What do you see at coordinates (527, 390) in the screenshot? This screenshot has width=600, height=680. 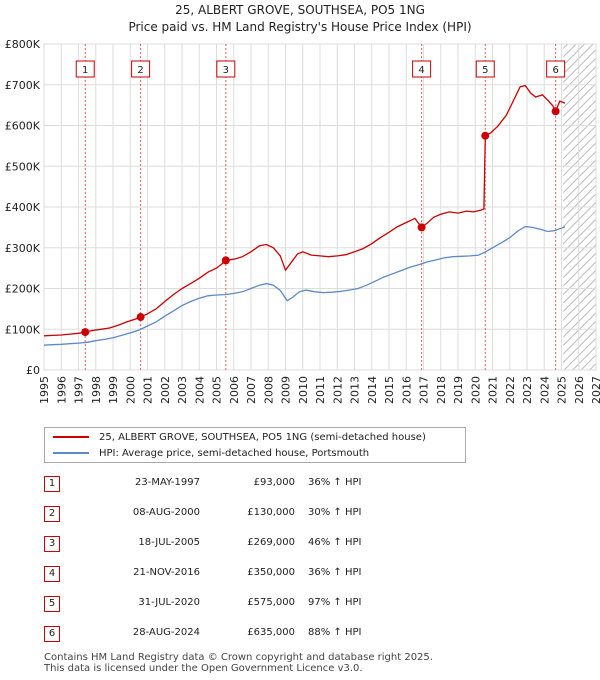 I see `x-tick-label: 2023` at bounding box center [527, 390].